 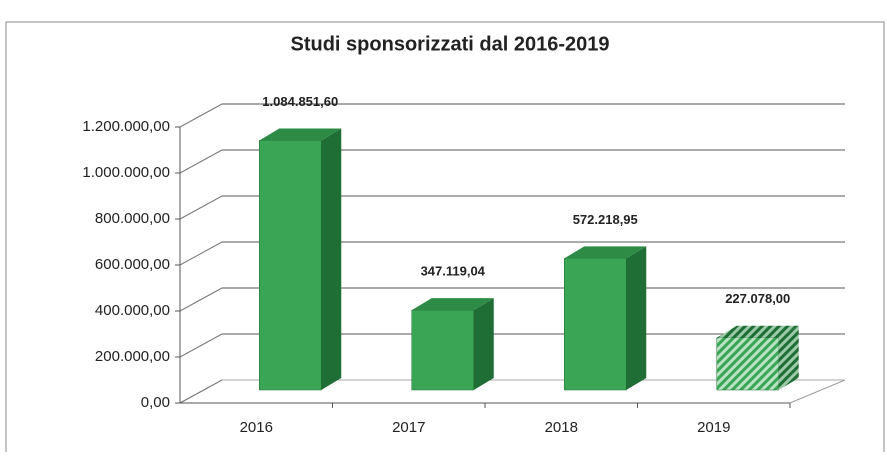 I want to click on value-label: 227.078,00, so click(x=757, y=298).